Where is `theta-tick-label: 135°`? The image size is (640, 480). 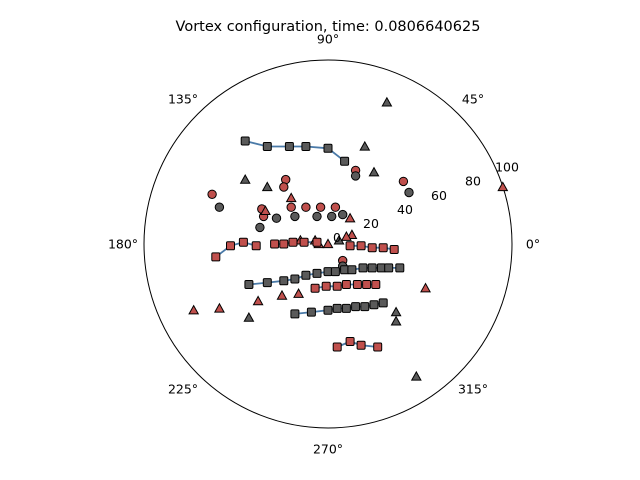 theta-tick-label: 135° is located at coordinates (183, 99).